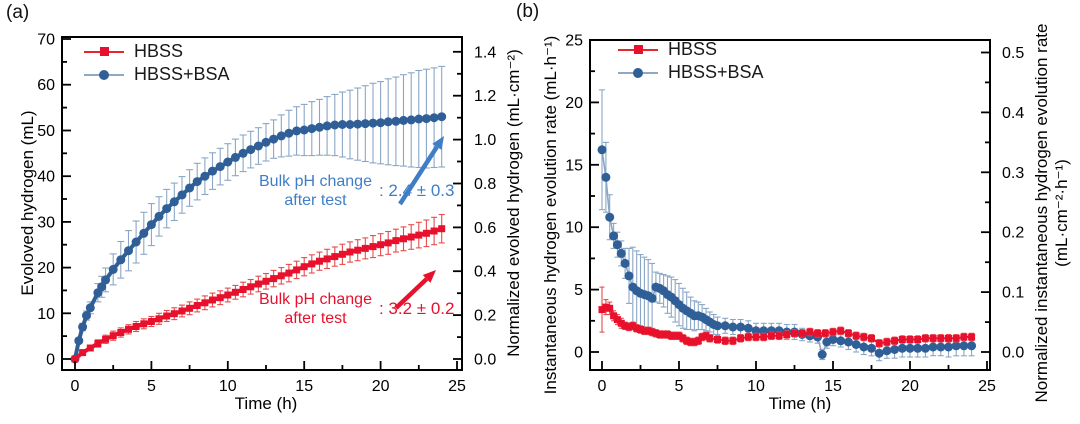 This screenshot has height=424, width=1080. I want to click on y-right-tick-label: 0.5, so click(1013, 53).